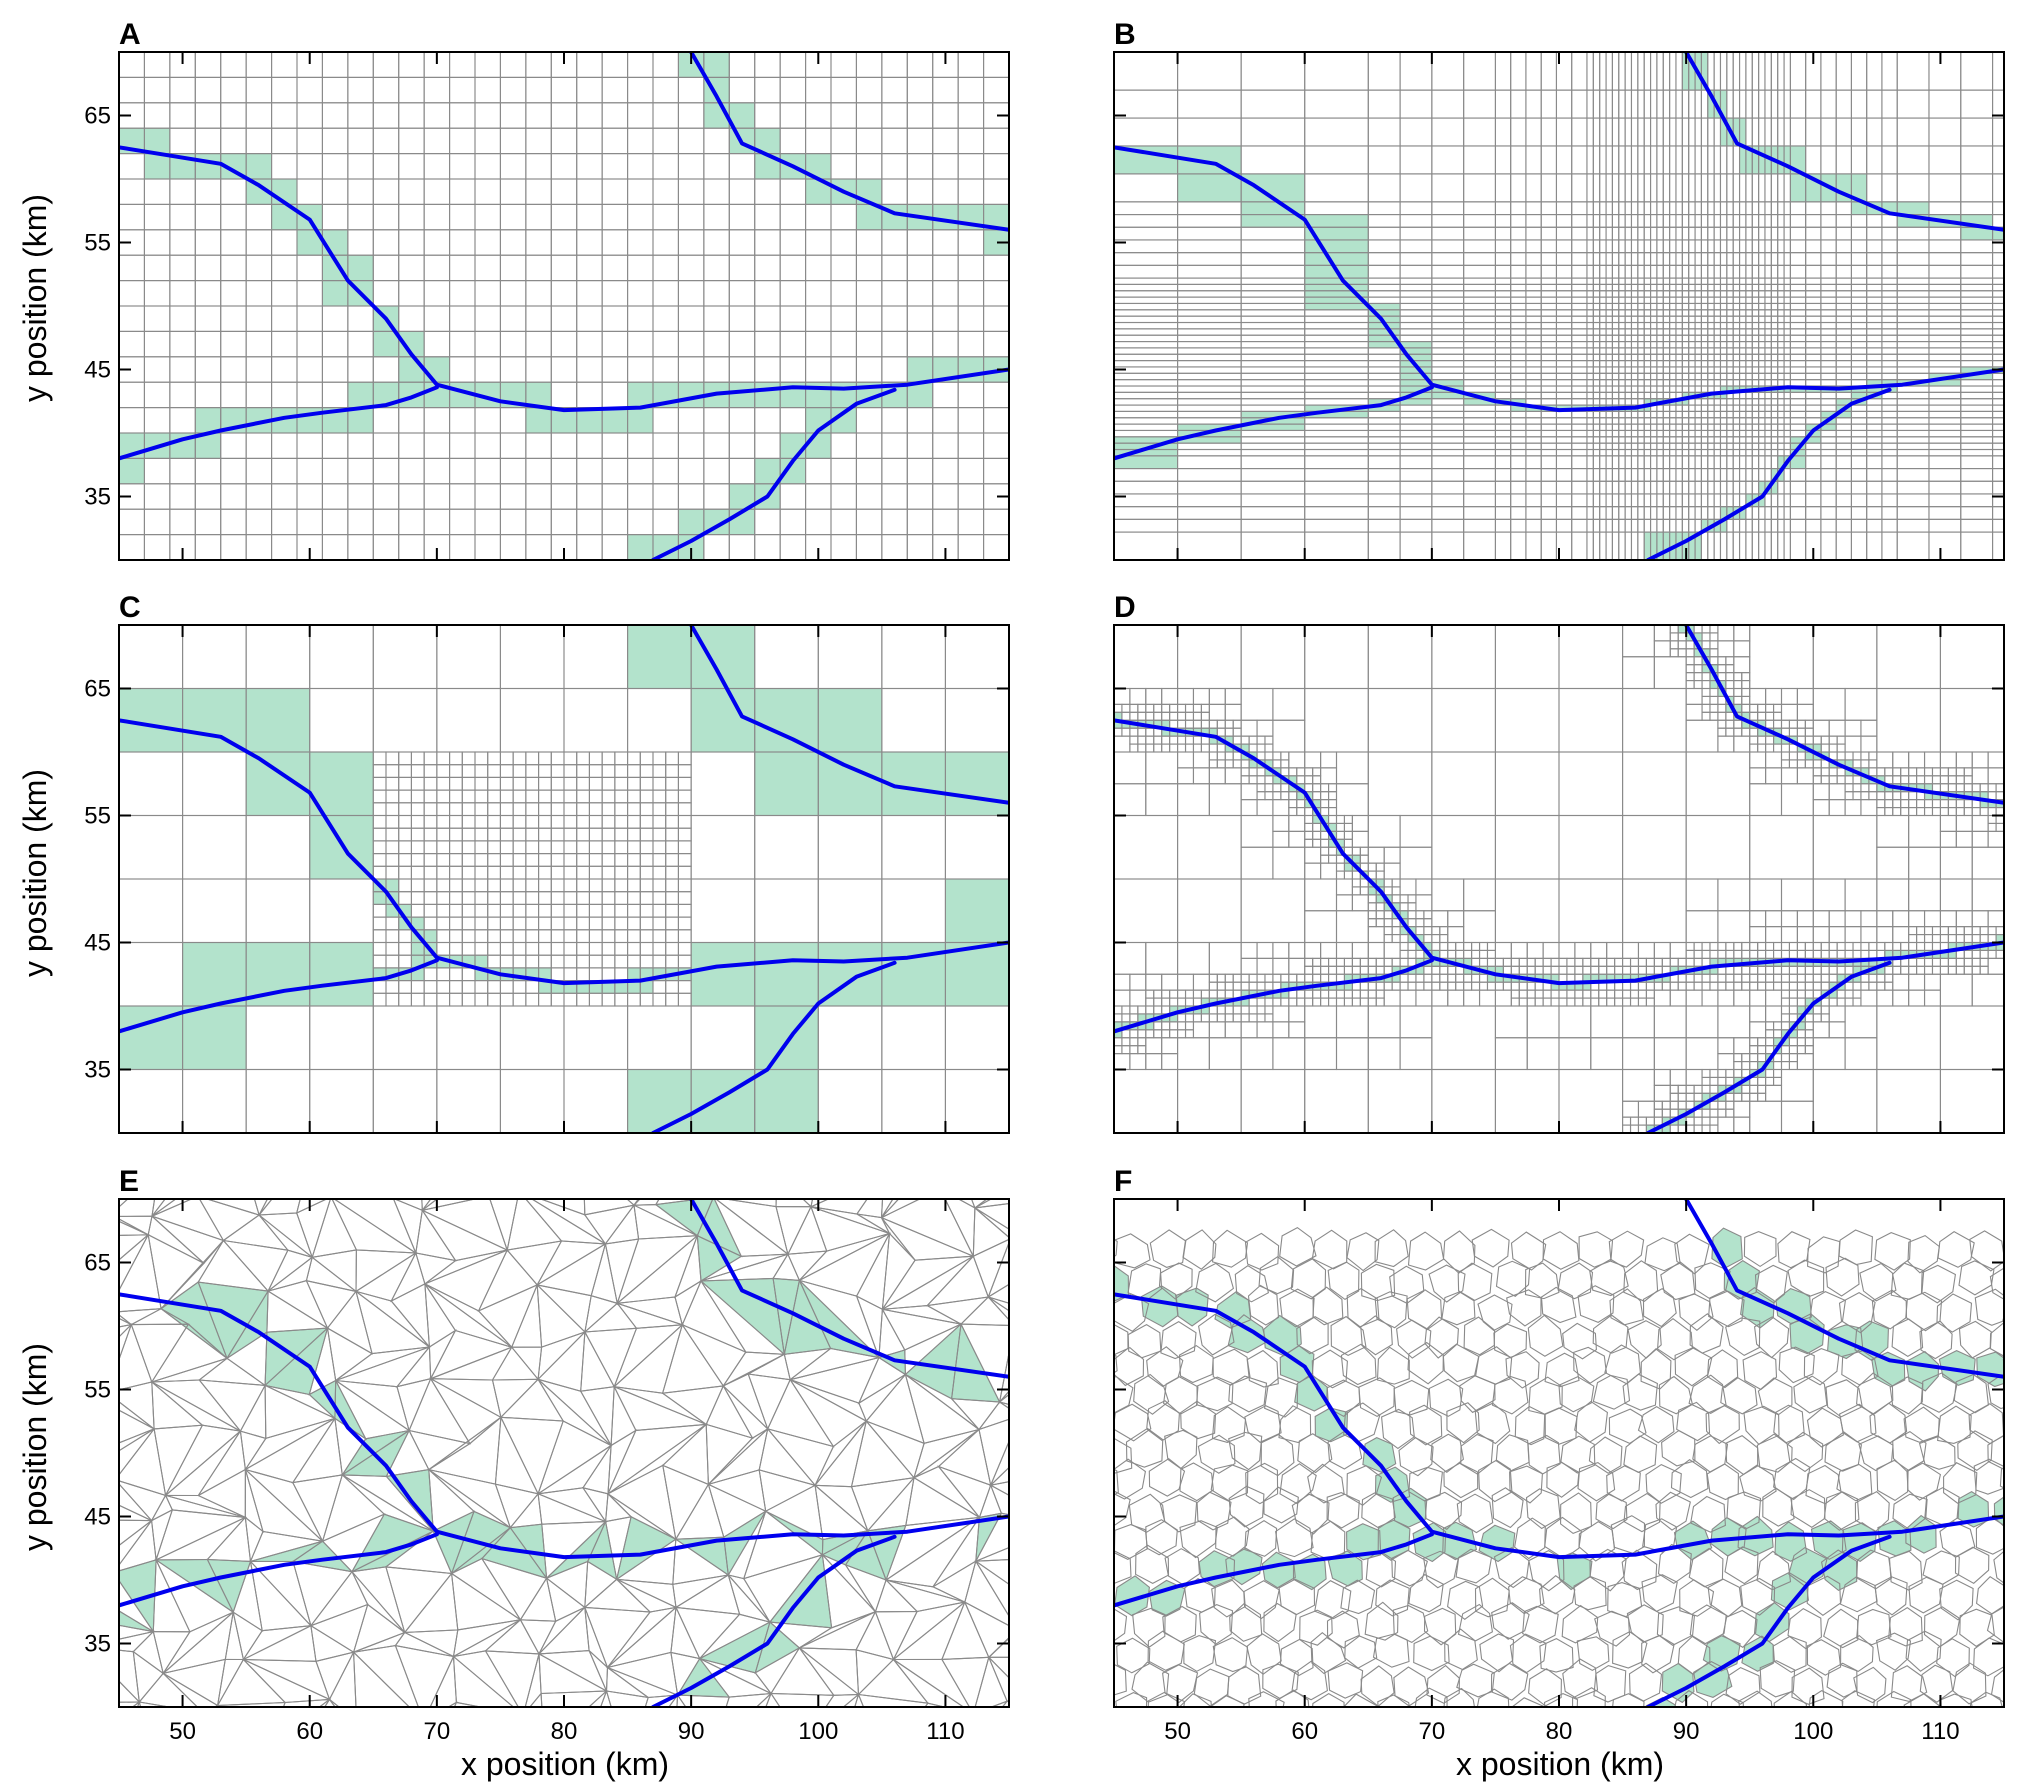 This screenshot has width=2025, height=1786. Describe the element at coordinates (97, 116) in the screenshot. I see `y-tick-label: 65` at that location.